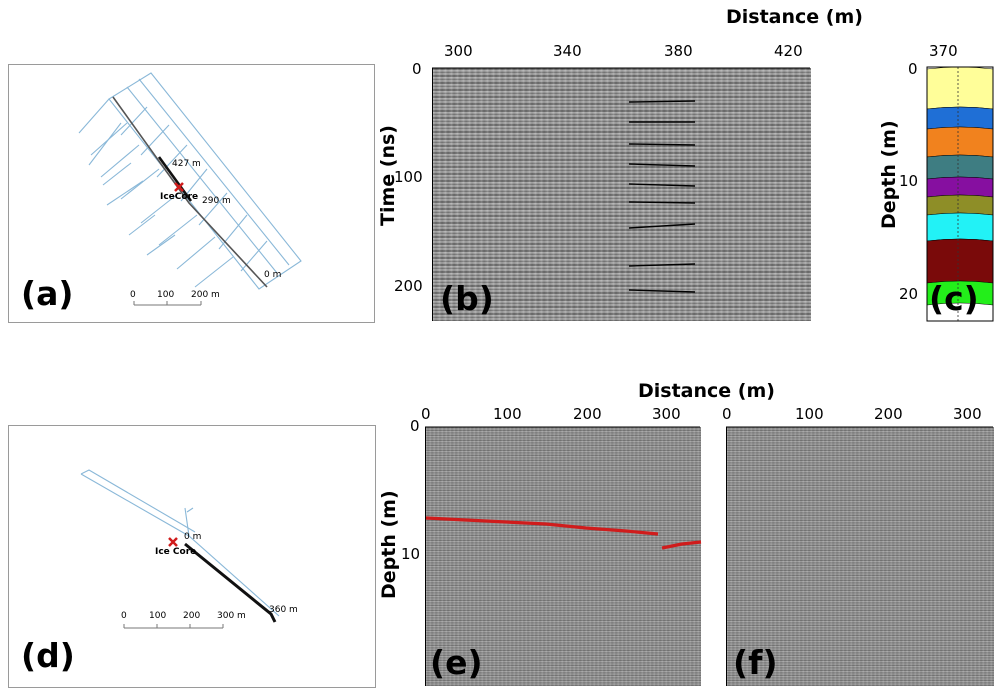 The image size is (995, 689). Describe the element at coordinates (389, 544) in the screenshot. I see `panel-e-ylabel: Depth (m)` at that location.